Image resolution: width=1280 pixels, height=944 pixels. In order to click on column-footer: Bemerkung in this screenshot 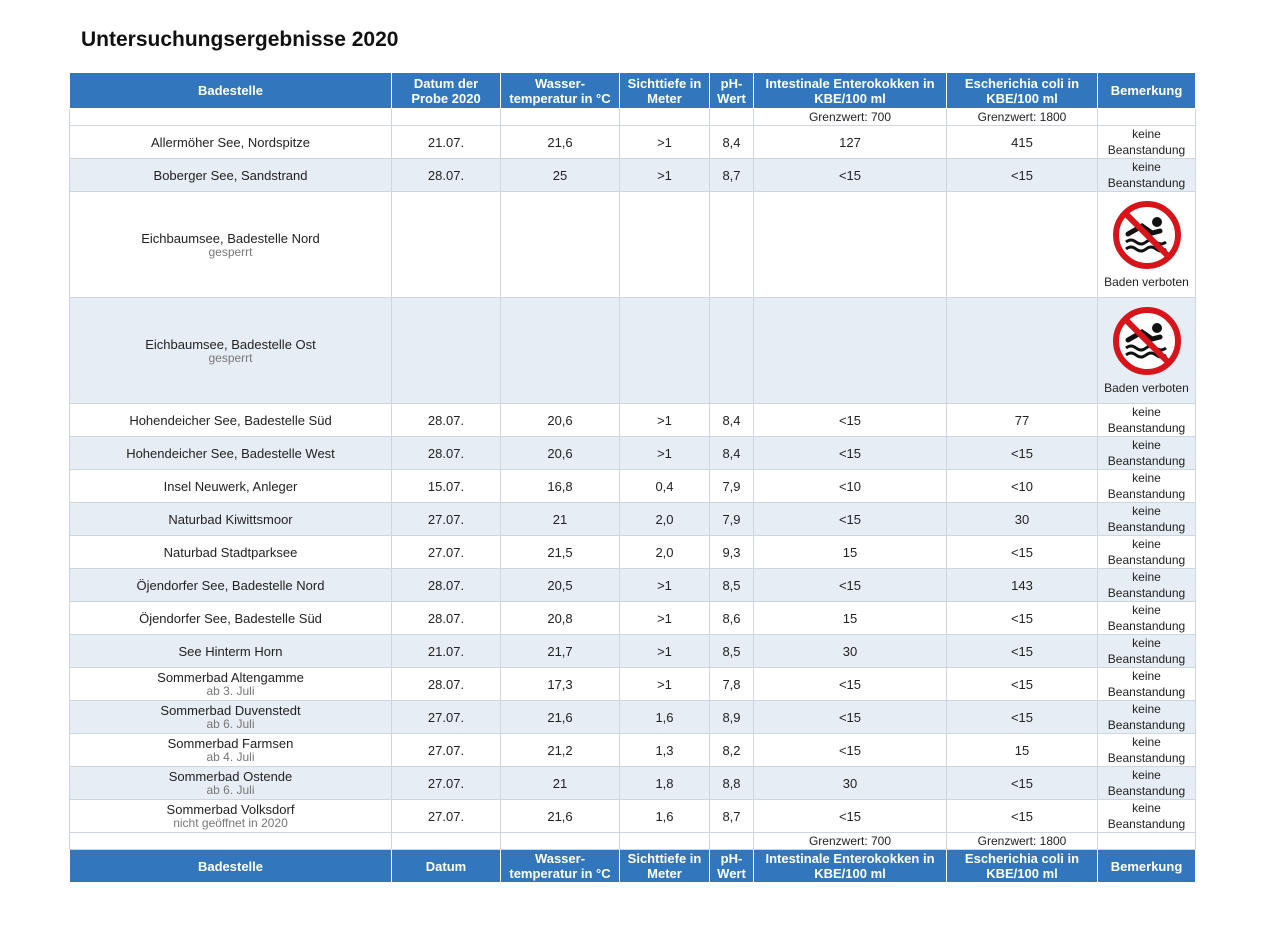, I will do `click(1146, 866)`.